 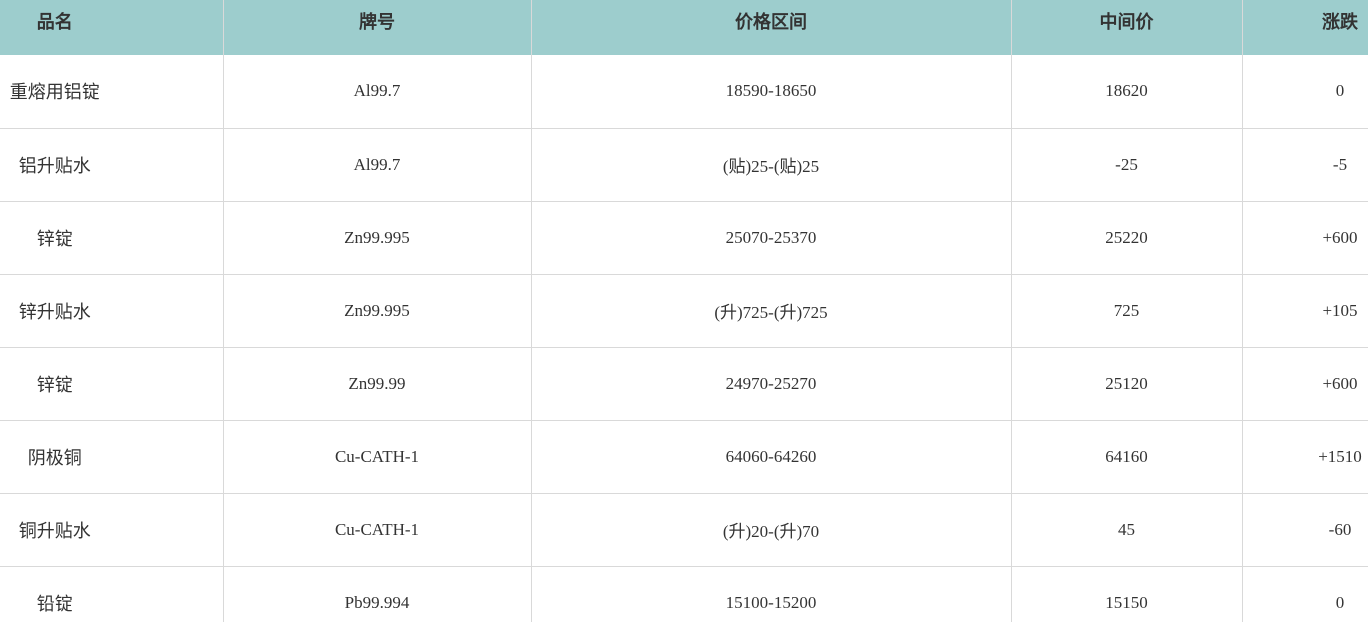 I want to click on table-cell: 15100-15200, so click(x=771, y=594).